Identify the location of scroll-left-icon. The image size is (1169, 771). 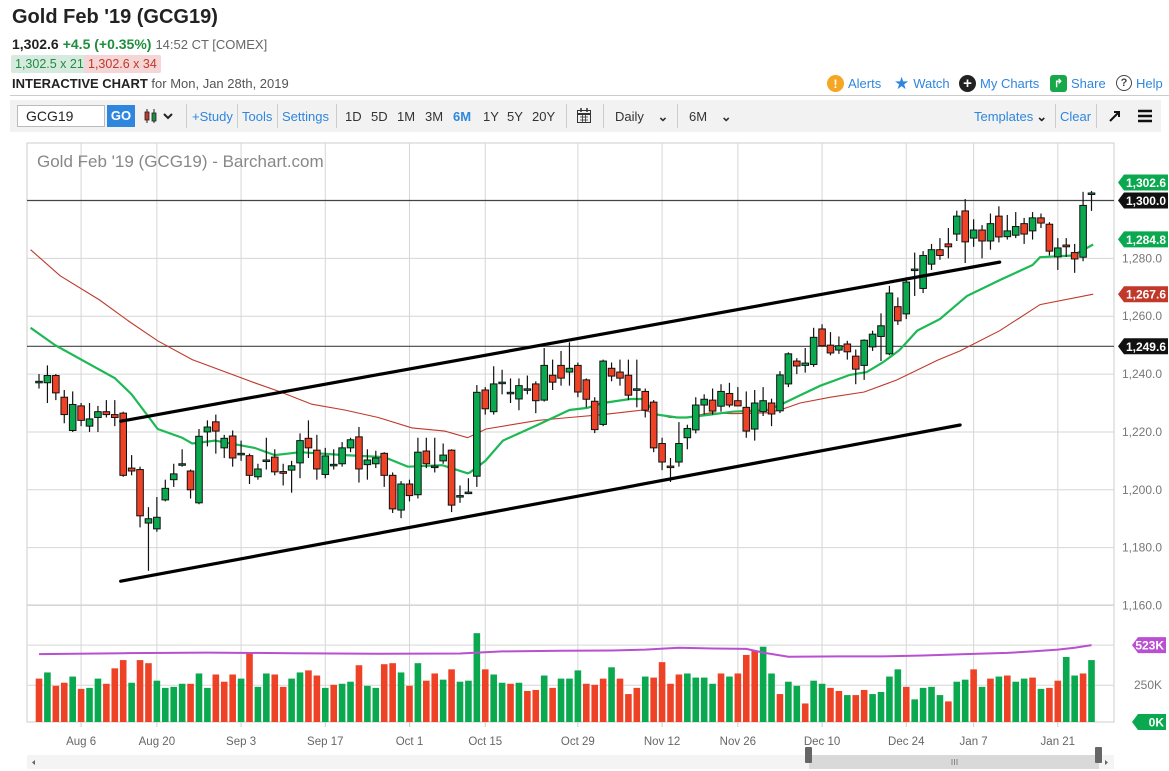
(33, 762).